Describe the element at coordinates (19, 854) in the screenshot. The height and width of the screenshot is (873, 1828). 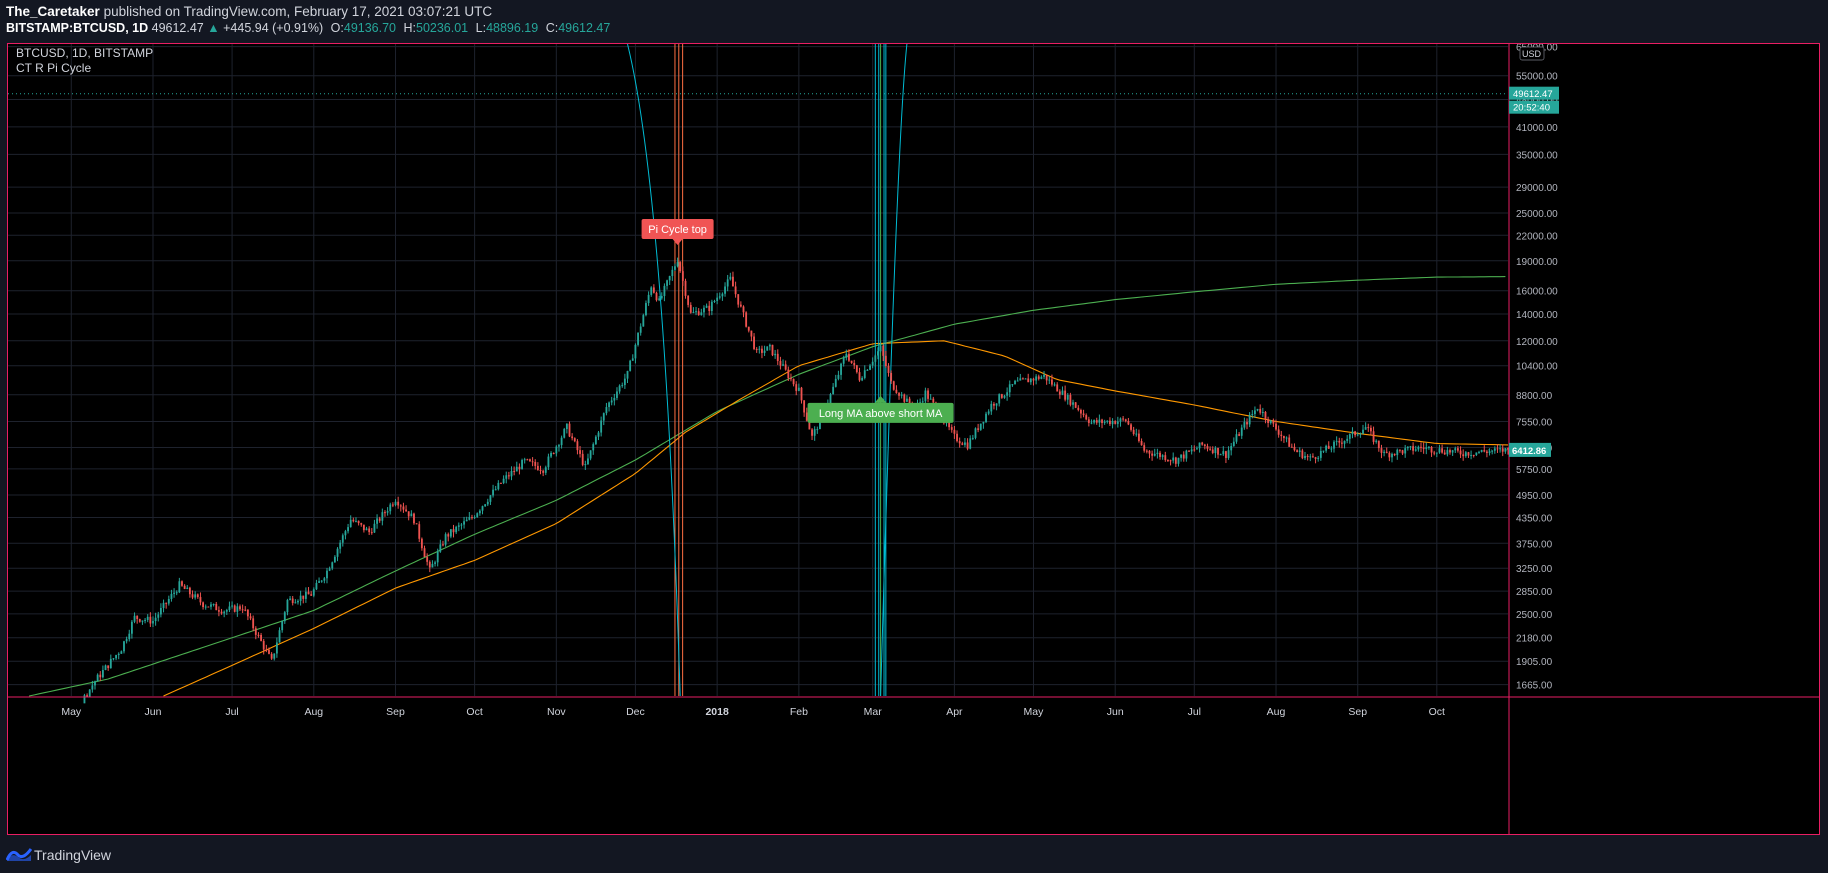
I see `tradingview-logo-icon` at that location.